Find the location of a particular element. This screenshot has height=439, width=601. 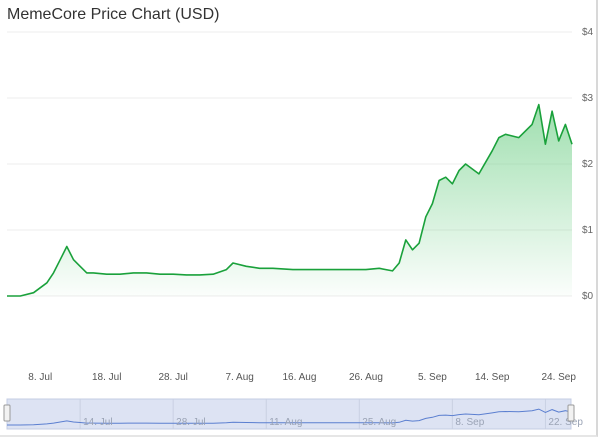

y-tick-label: $4 is located at coordinates (588, 32).